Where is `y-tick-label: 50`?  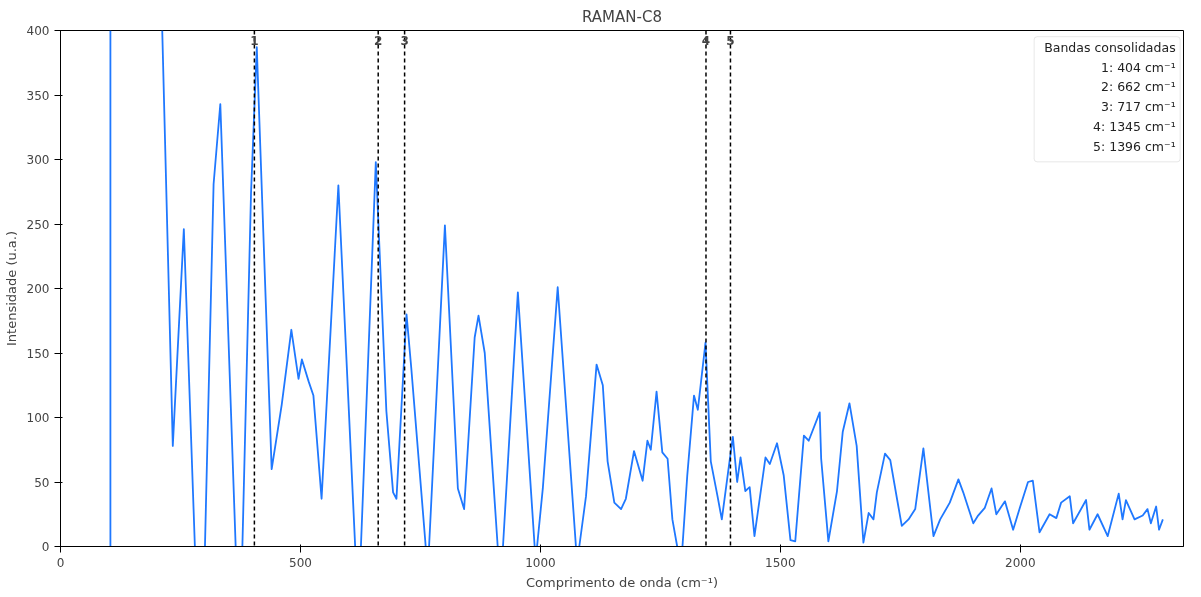 y-tick-label: 50 is located at coordinates (42, 482).